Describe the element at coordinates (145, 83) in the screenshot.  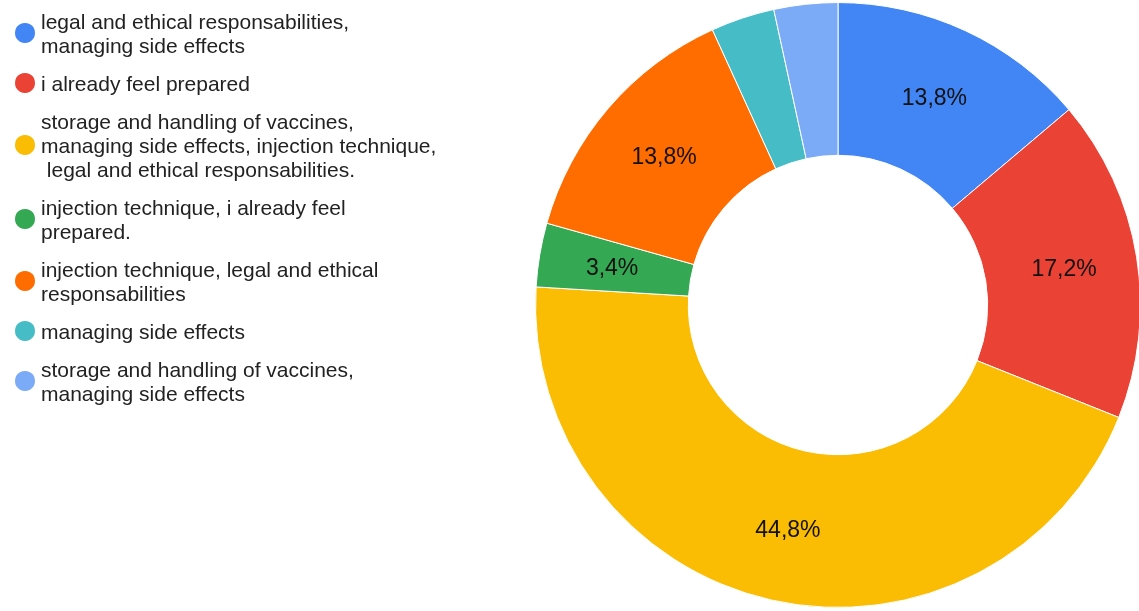
I see `legend-label: i already feel prepared` at that location.